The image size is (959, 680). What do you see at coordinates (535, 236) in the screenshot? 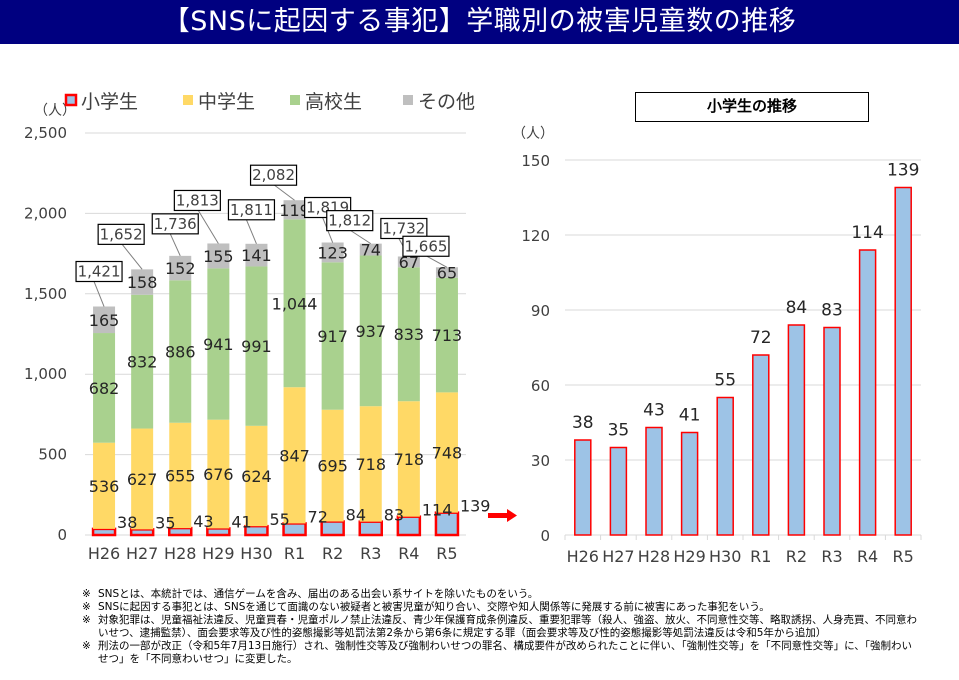
I see `y-tick-label: 120` at bounding box center [535, 236].